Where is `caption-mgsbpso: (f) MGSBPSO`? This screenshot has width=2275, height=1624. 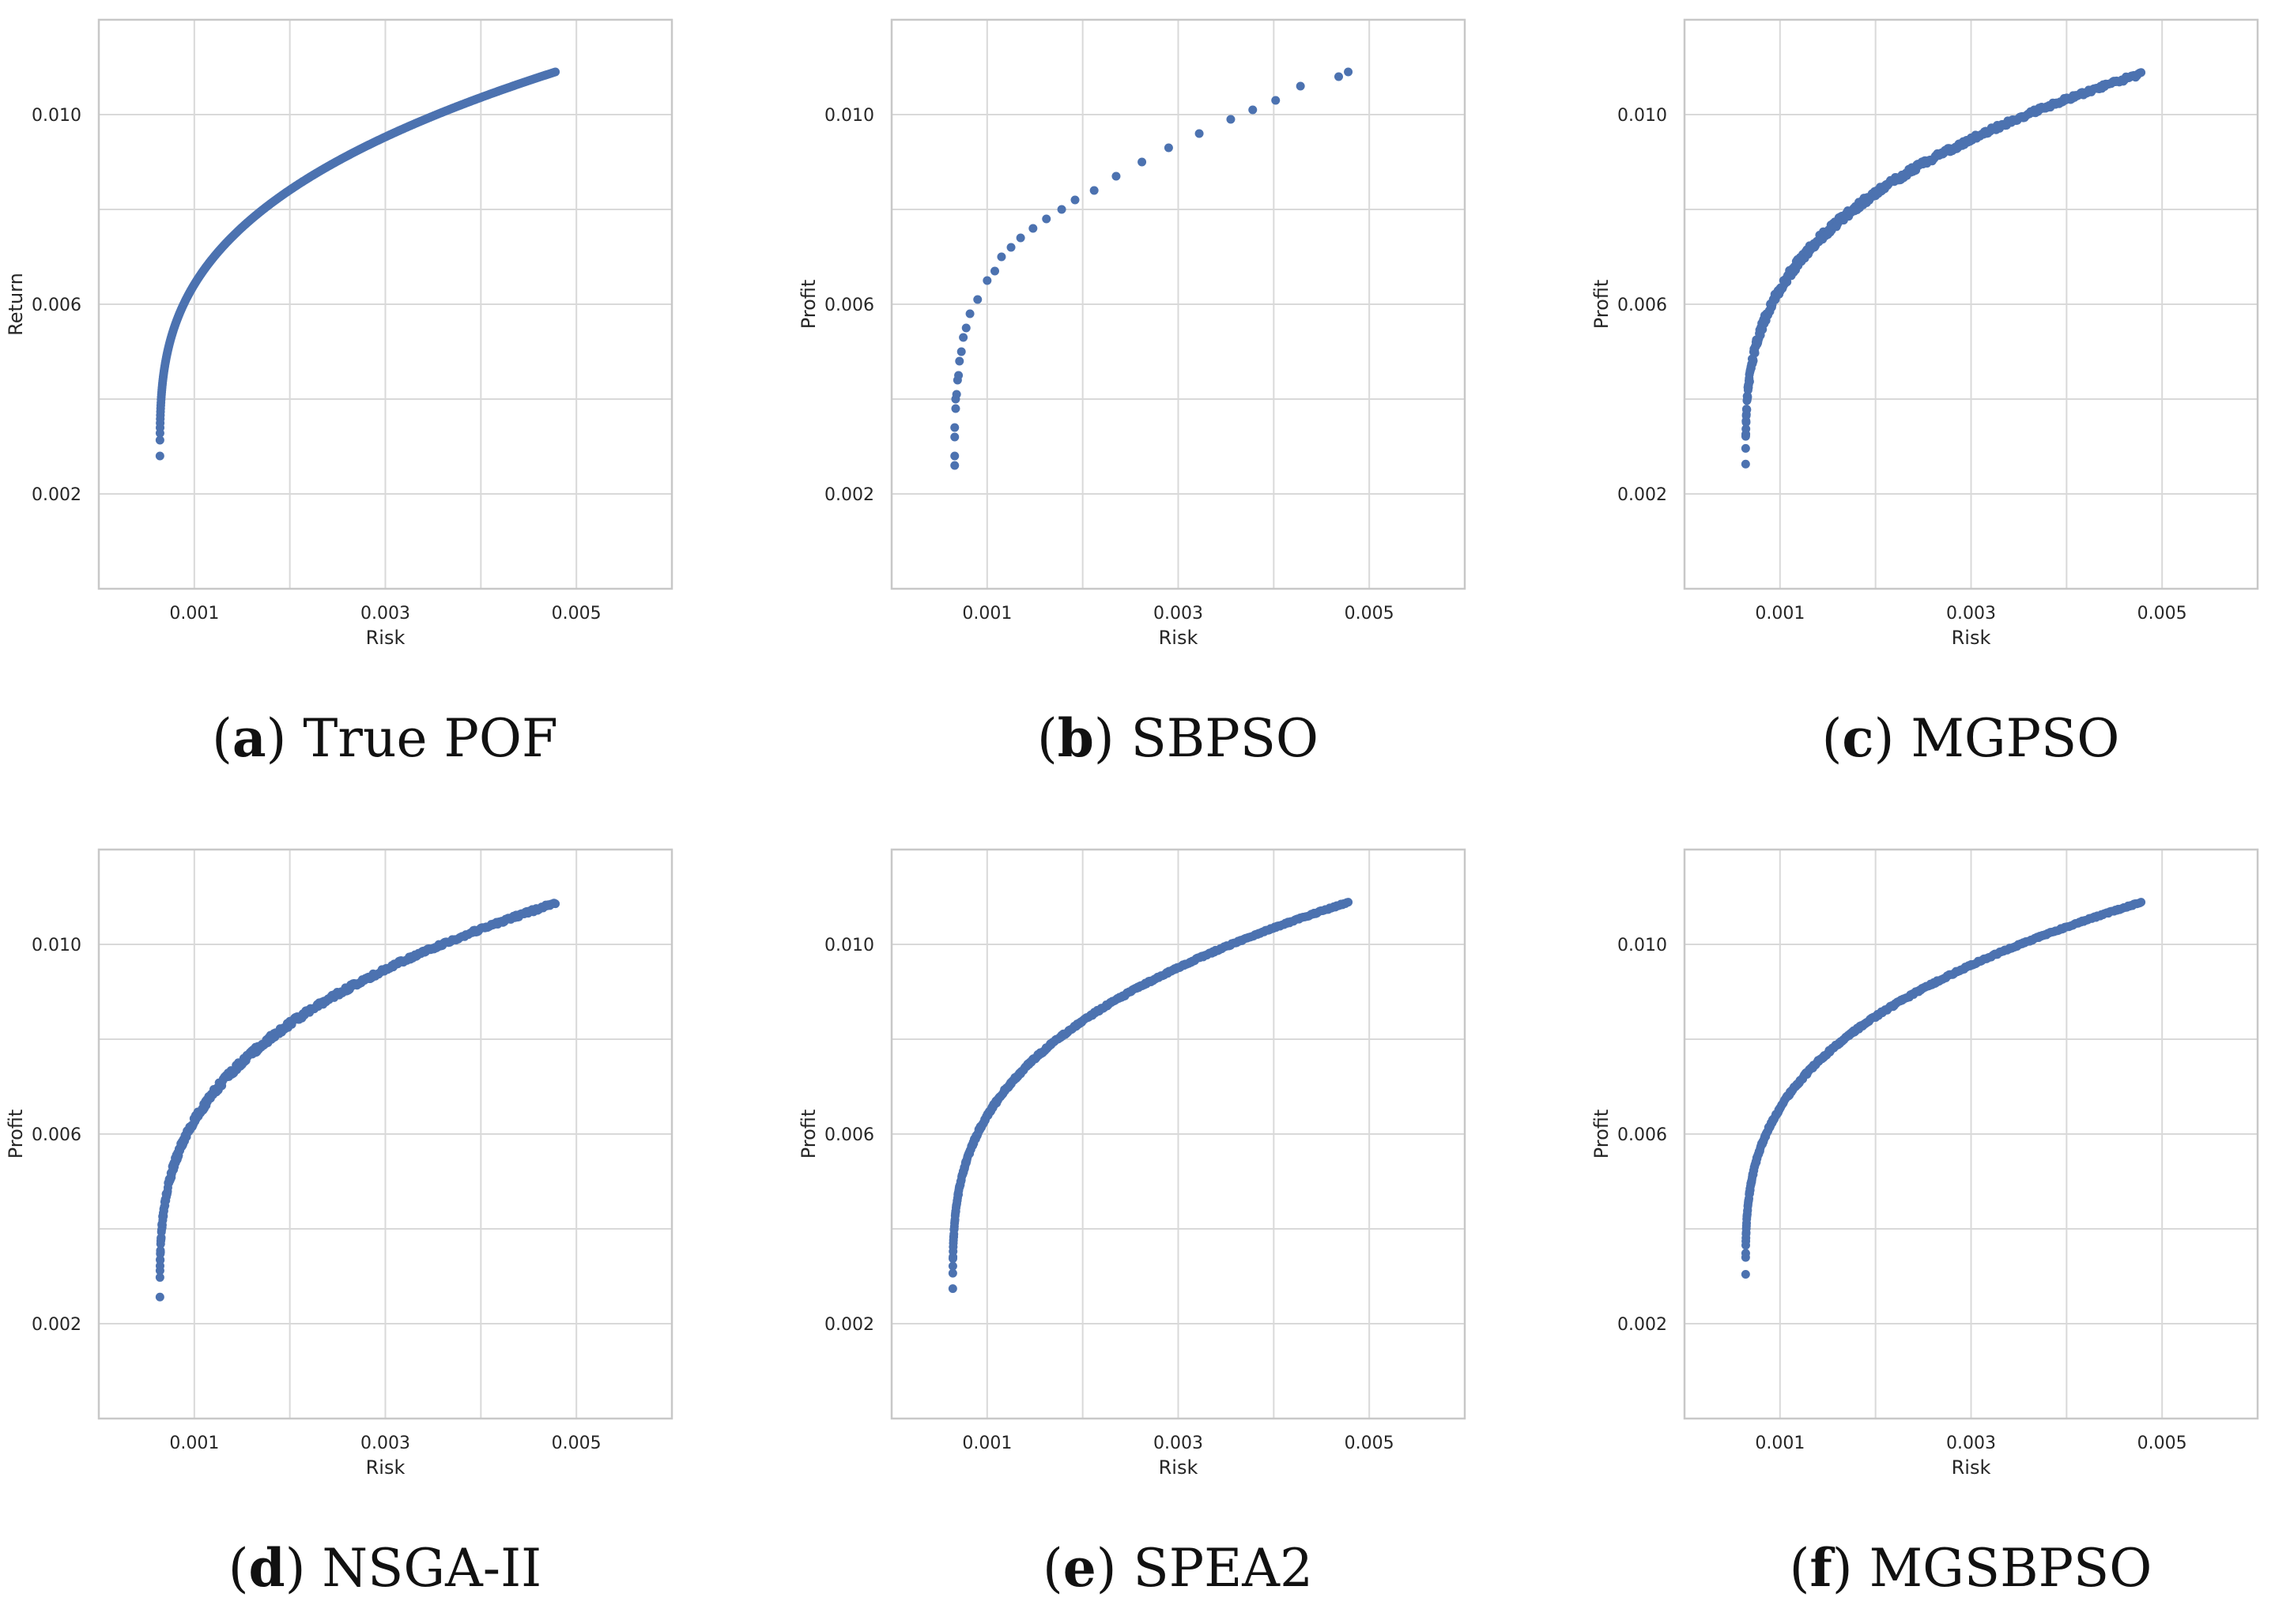
caption-mgsbpso: (f) MGSBPSO is located at coordinates (1971, 1568).